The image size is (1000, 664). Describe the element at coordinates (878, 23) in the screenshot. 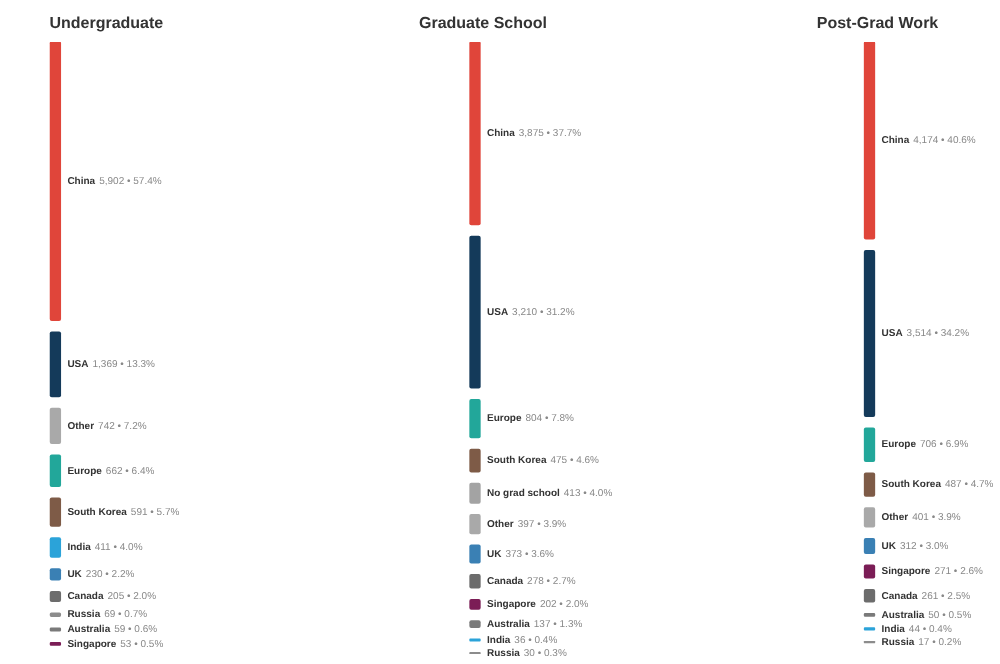

I see `text: Post-Grad Work` at that location.